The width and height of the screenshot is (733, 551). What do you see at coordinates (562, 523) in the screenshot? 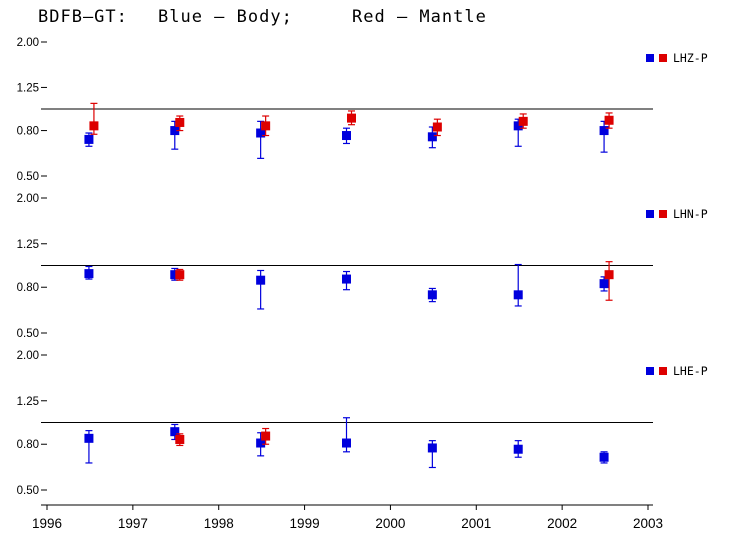
I see `x-tick-label: 2002` at bounding box center [562, 523].